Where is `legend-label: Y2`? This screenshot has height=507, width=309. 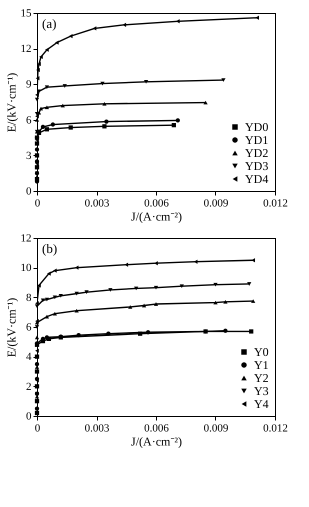
legend-label: Y2 is located at coordinates (261, 378).